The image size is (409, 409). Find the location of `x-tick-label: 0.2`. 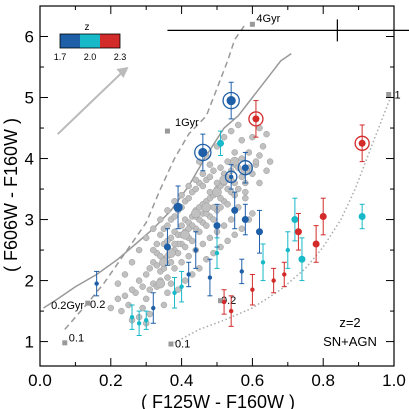

x-tick-label: 0.2 is located at coordinates (111, 380).